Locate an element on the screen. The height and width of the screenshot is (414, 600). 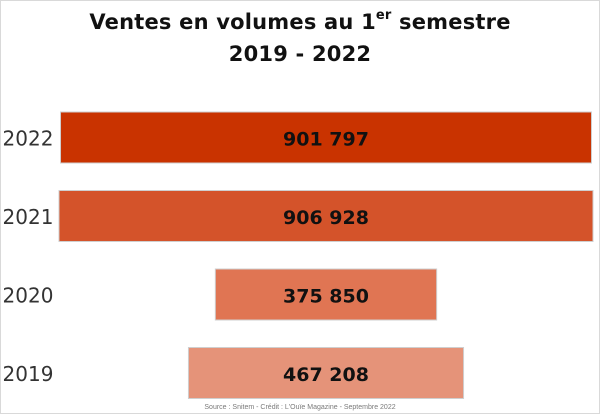
title-text: Ventes en volumes au 1 is located at coordinates (232, 22).